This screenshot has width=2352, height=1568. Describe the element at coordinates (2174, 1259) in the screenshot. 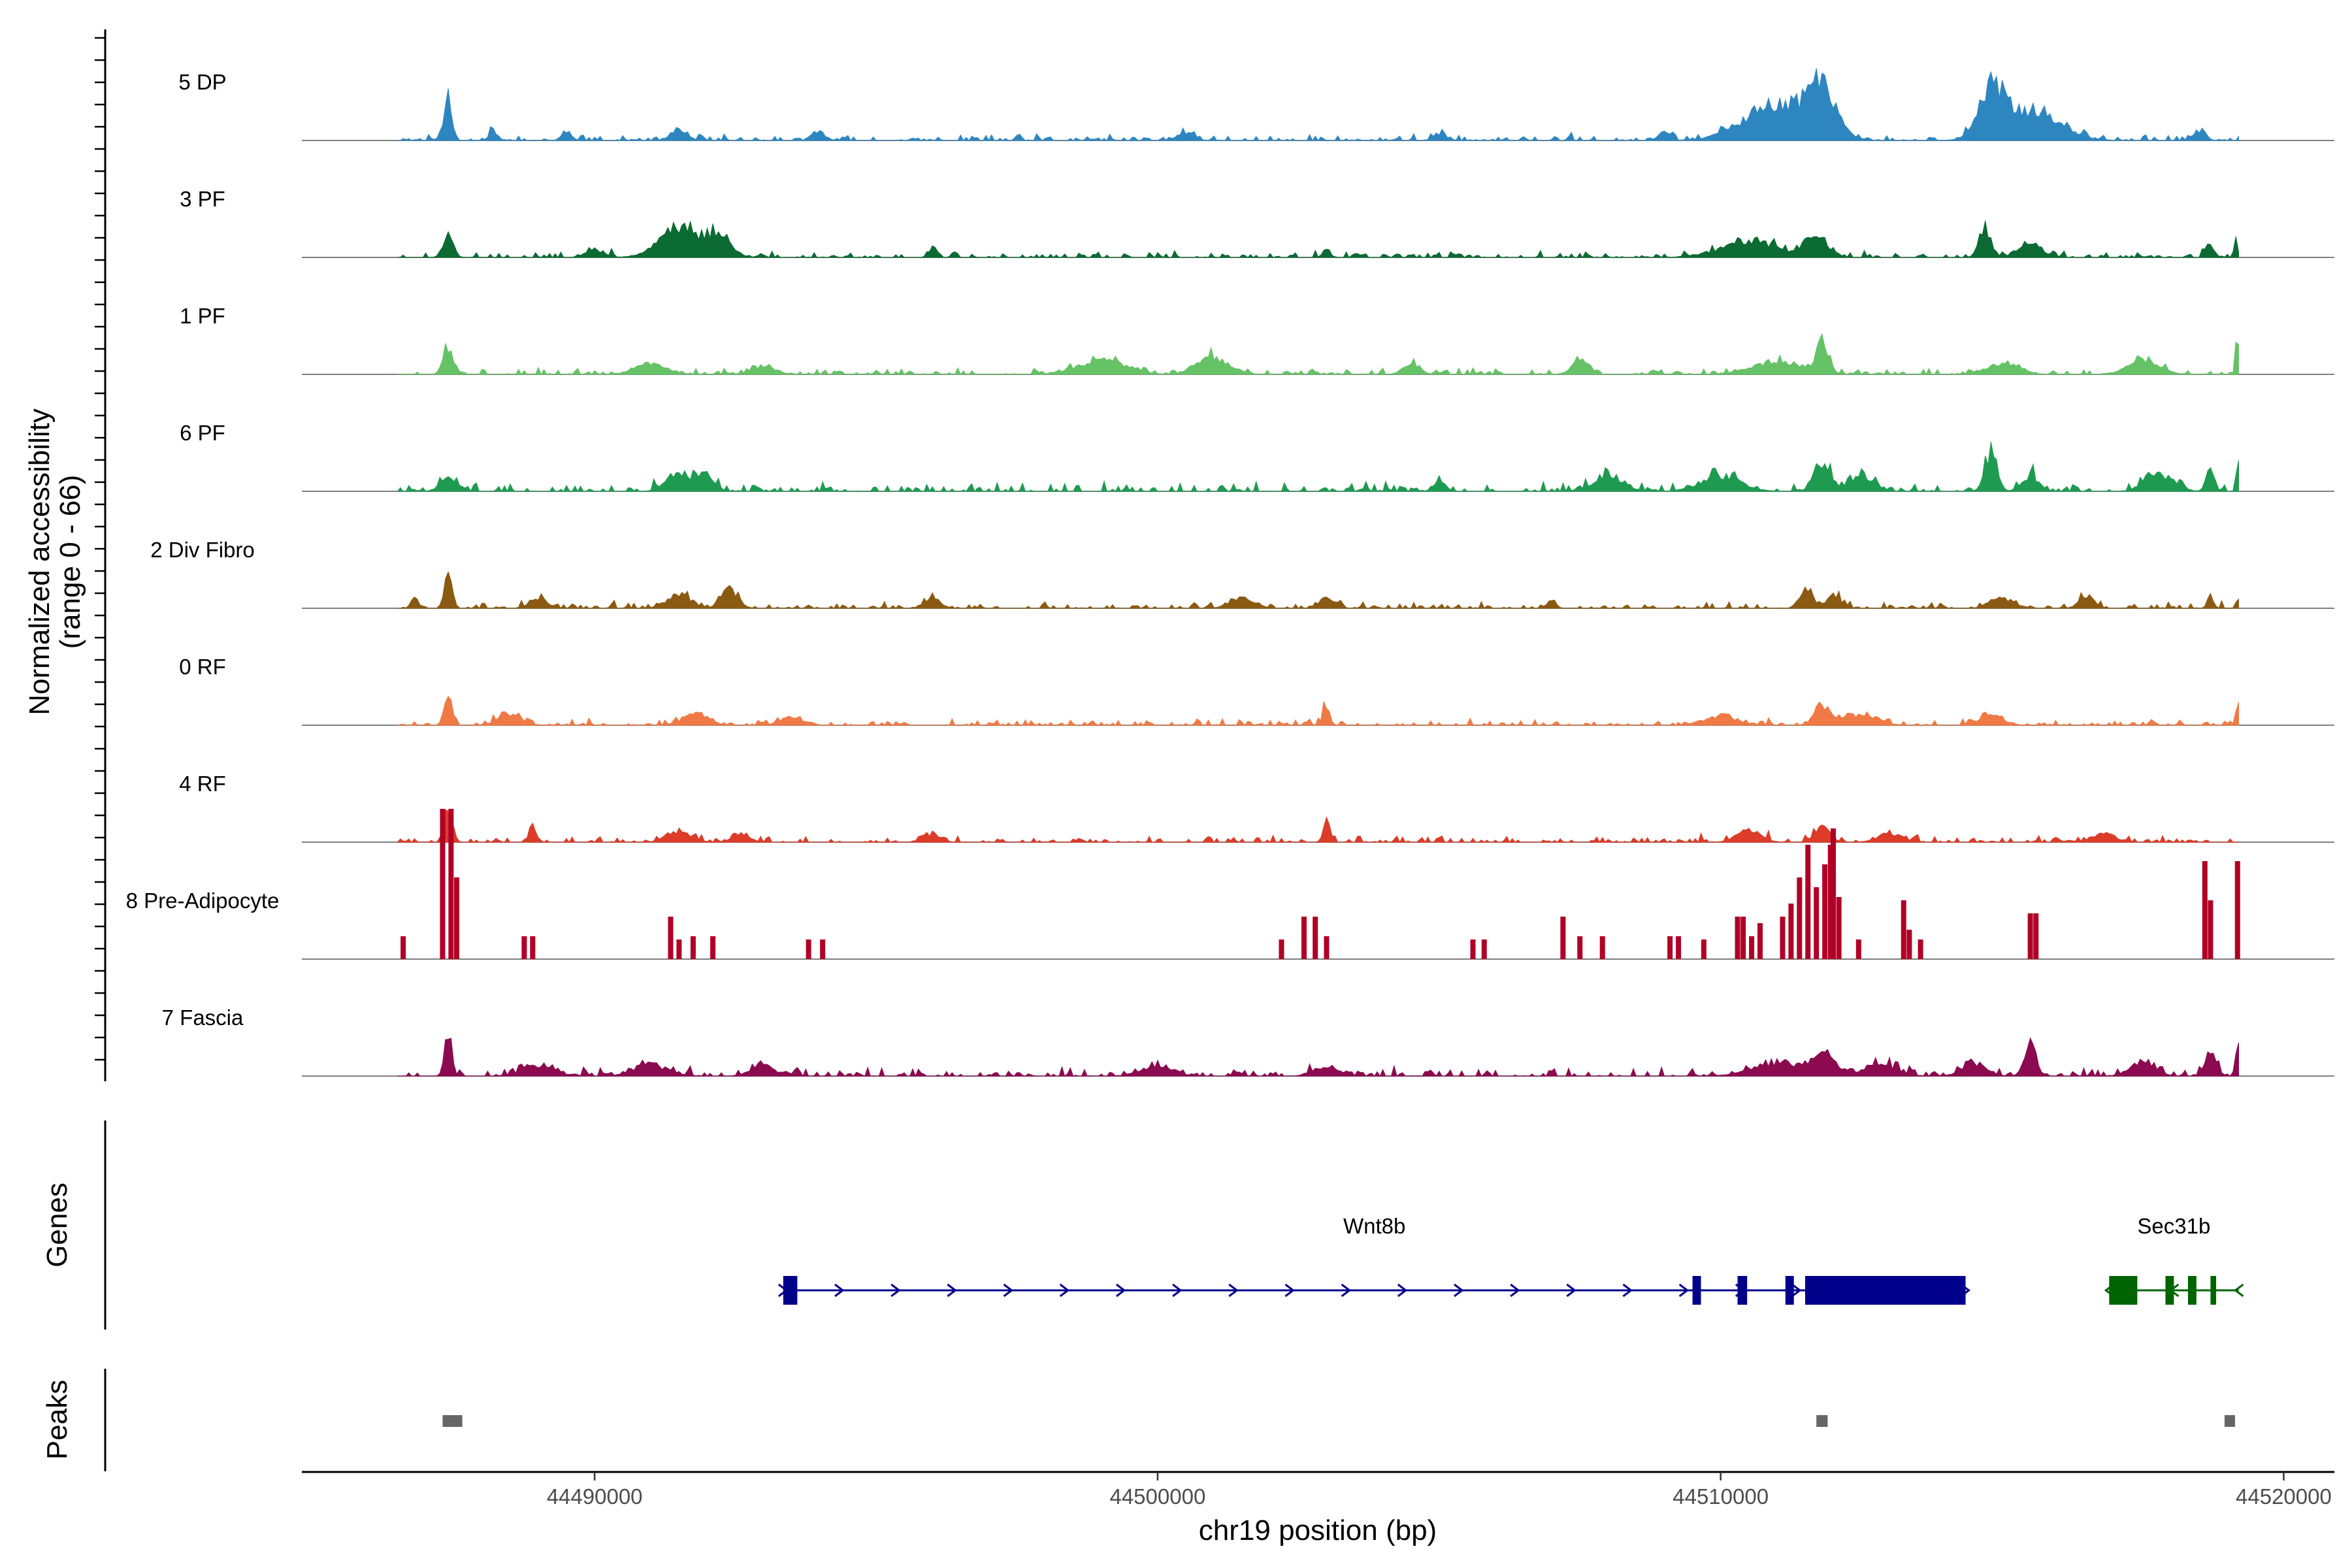

I see `gene-sec31b: Sec31b` at that location.